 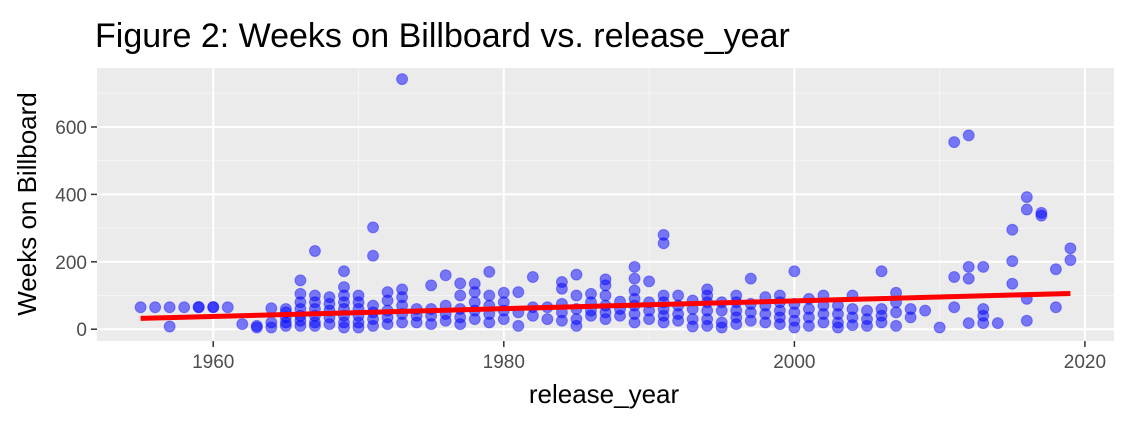 What do you see at coordinates (794, 362) in the screenshot?
I see `x-tick-label: 2000` at bounding box center [794, 362].